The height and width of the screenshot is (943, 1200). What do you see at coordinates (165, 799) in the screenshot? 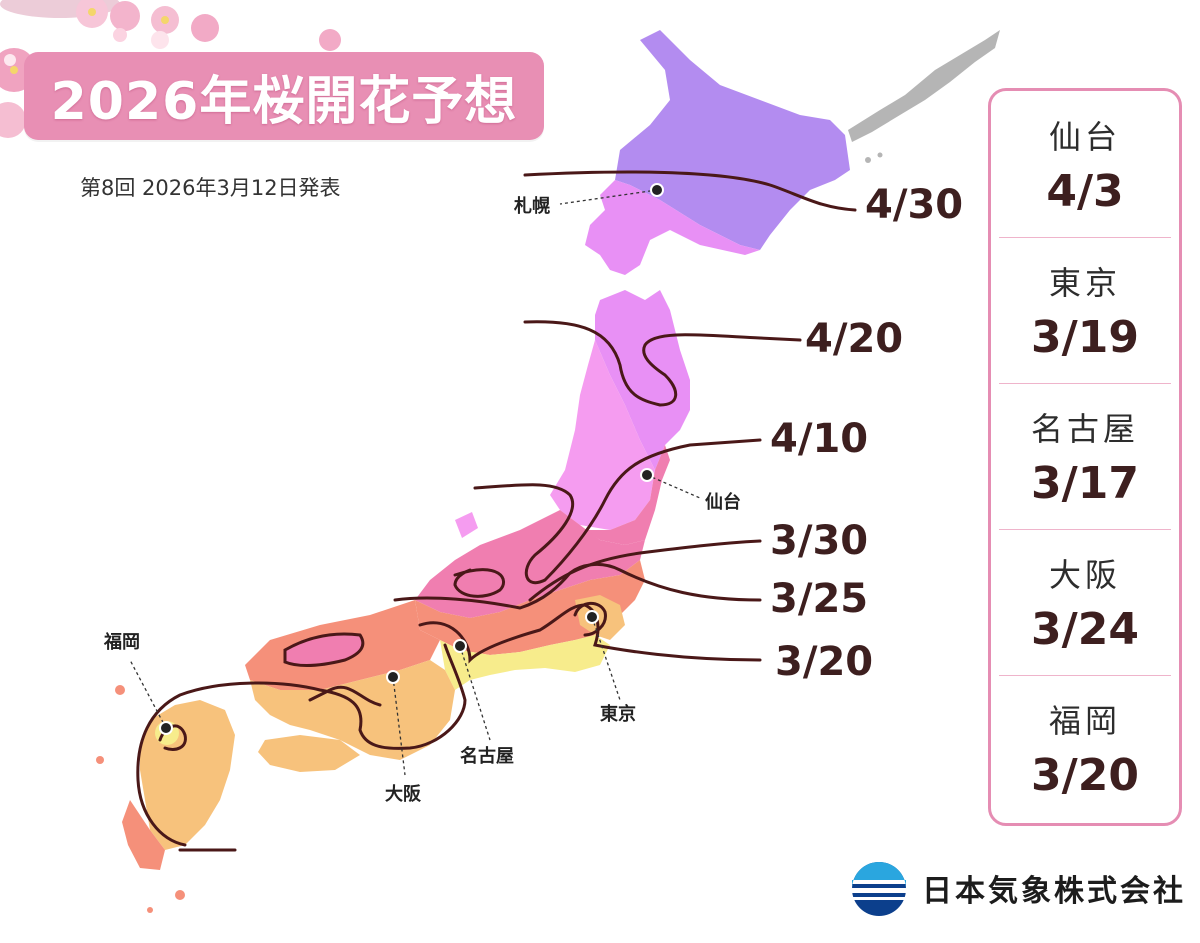
I see `kyushu` at bounding box center [165, 799].